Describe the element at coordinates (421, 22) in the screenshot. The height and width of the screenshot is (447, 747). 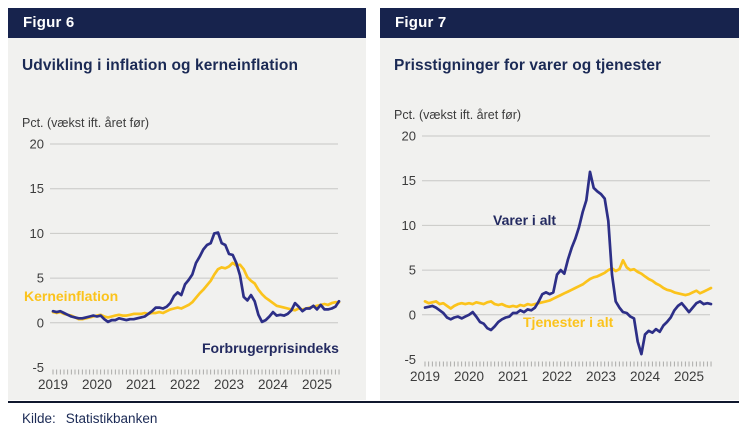
I see `figure7-label: Figur 7` at that location.